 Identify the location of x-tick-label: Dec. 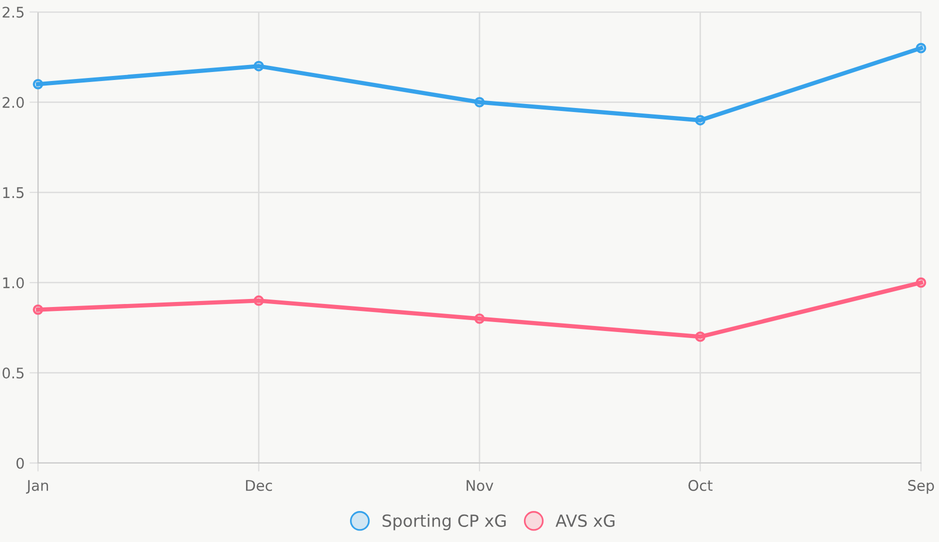
(259, 485).